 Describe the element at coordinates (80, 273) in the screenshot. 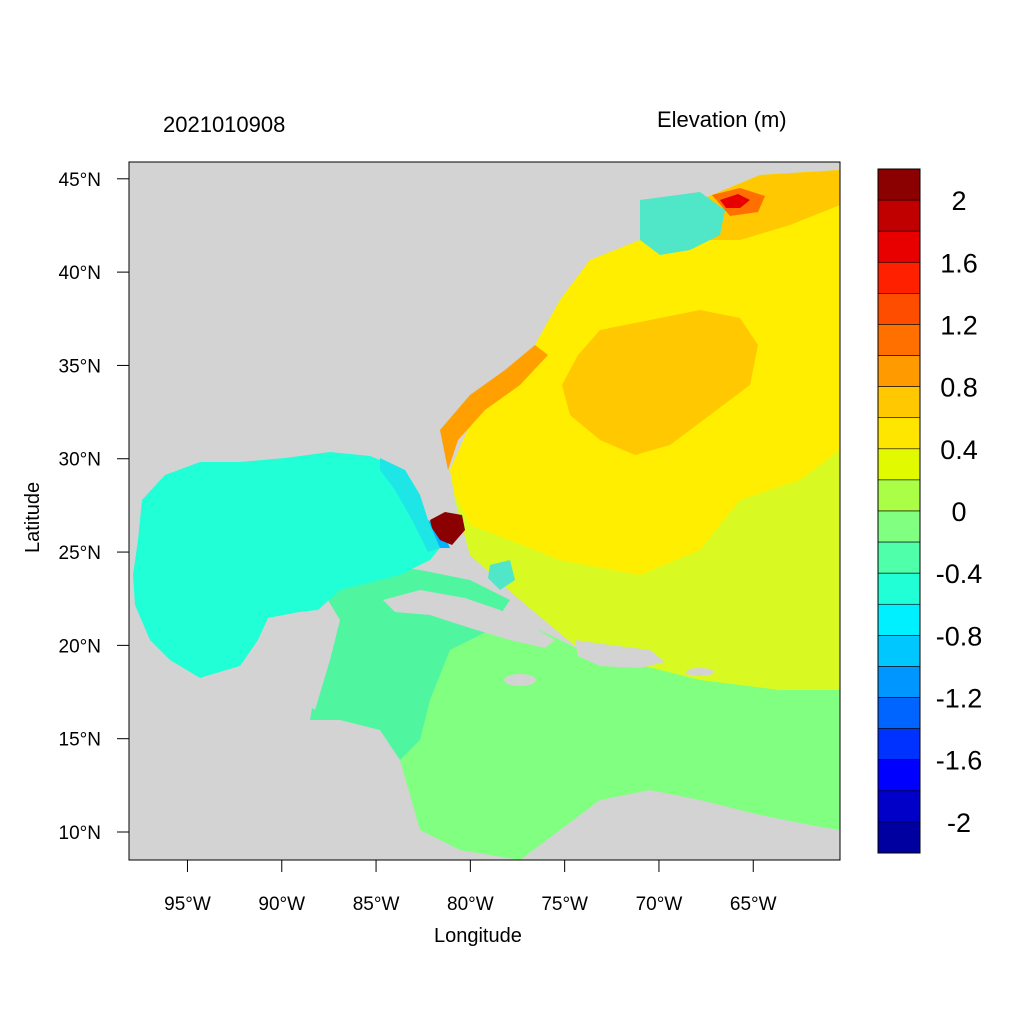

I see `y-tick-label: 40°N` at that location.